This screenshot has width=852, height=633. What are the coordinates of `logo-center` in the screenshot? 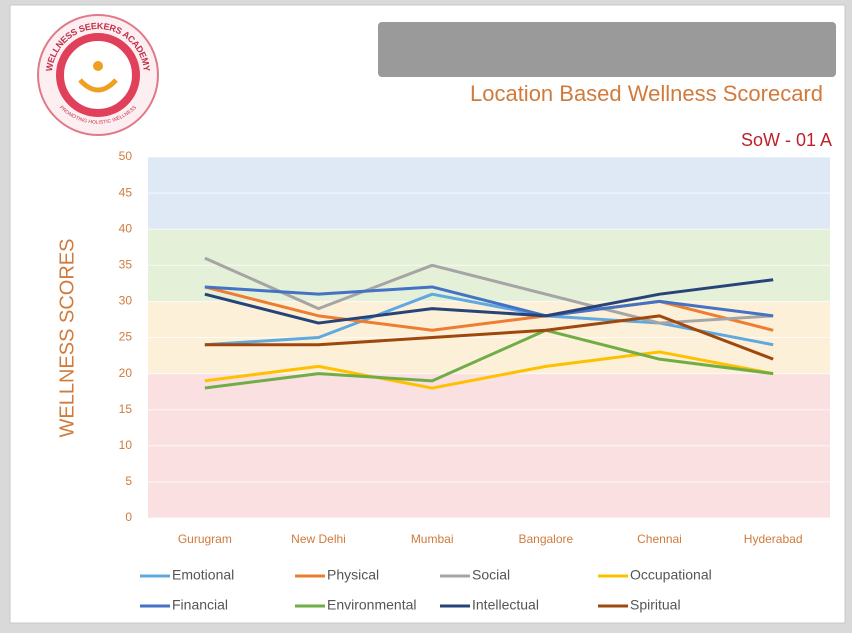 It's located at (98, 75).